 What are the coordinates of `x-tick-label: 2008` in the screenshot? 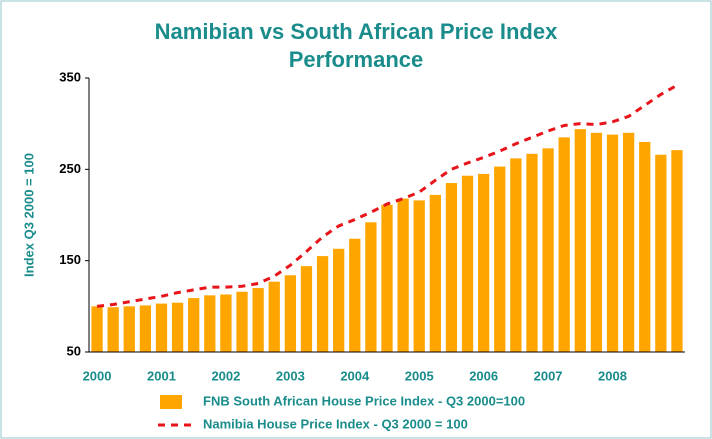 It's located at (612, 375).